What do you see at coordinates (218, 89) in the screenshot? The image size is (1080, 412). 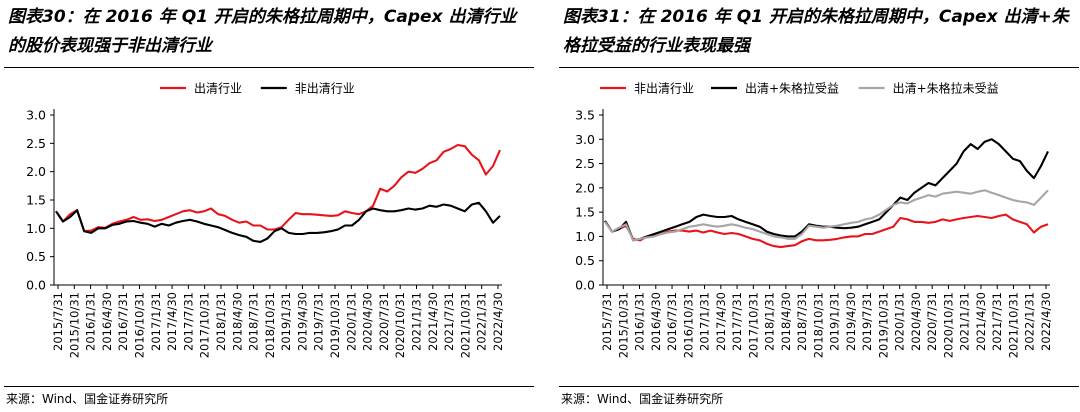 I see `legend-label: 出清行业` at bounding box center [218, 89].